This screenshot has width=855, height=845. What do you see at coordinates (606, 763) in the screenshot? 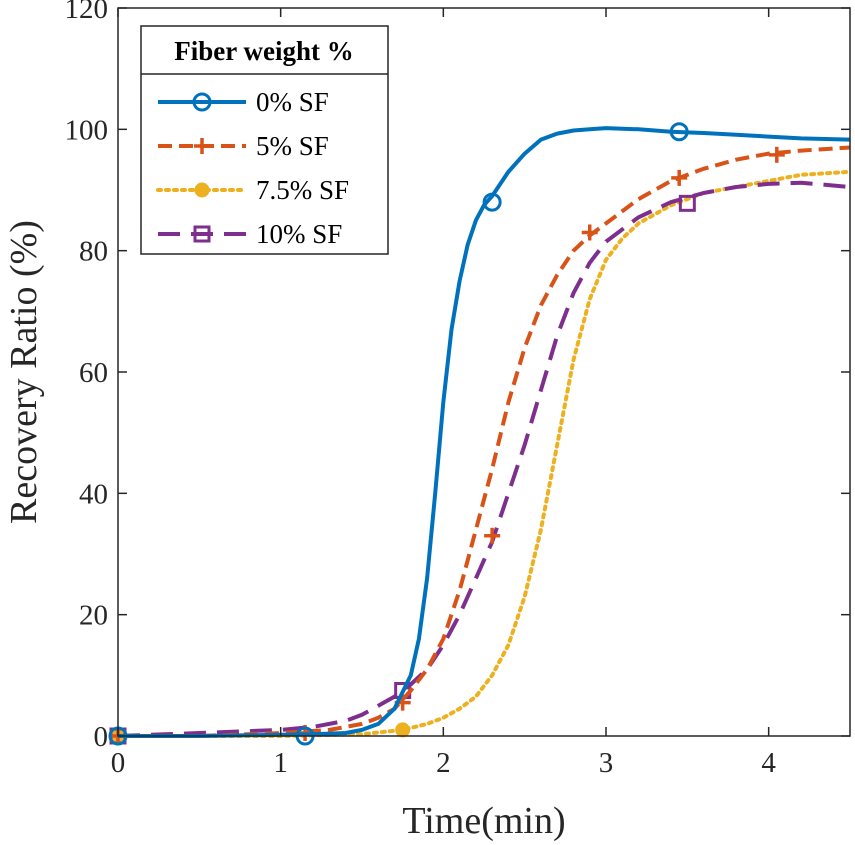
I see `x-tick-label: 3` at bounding box center [606, 763].